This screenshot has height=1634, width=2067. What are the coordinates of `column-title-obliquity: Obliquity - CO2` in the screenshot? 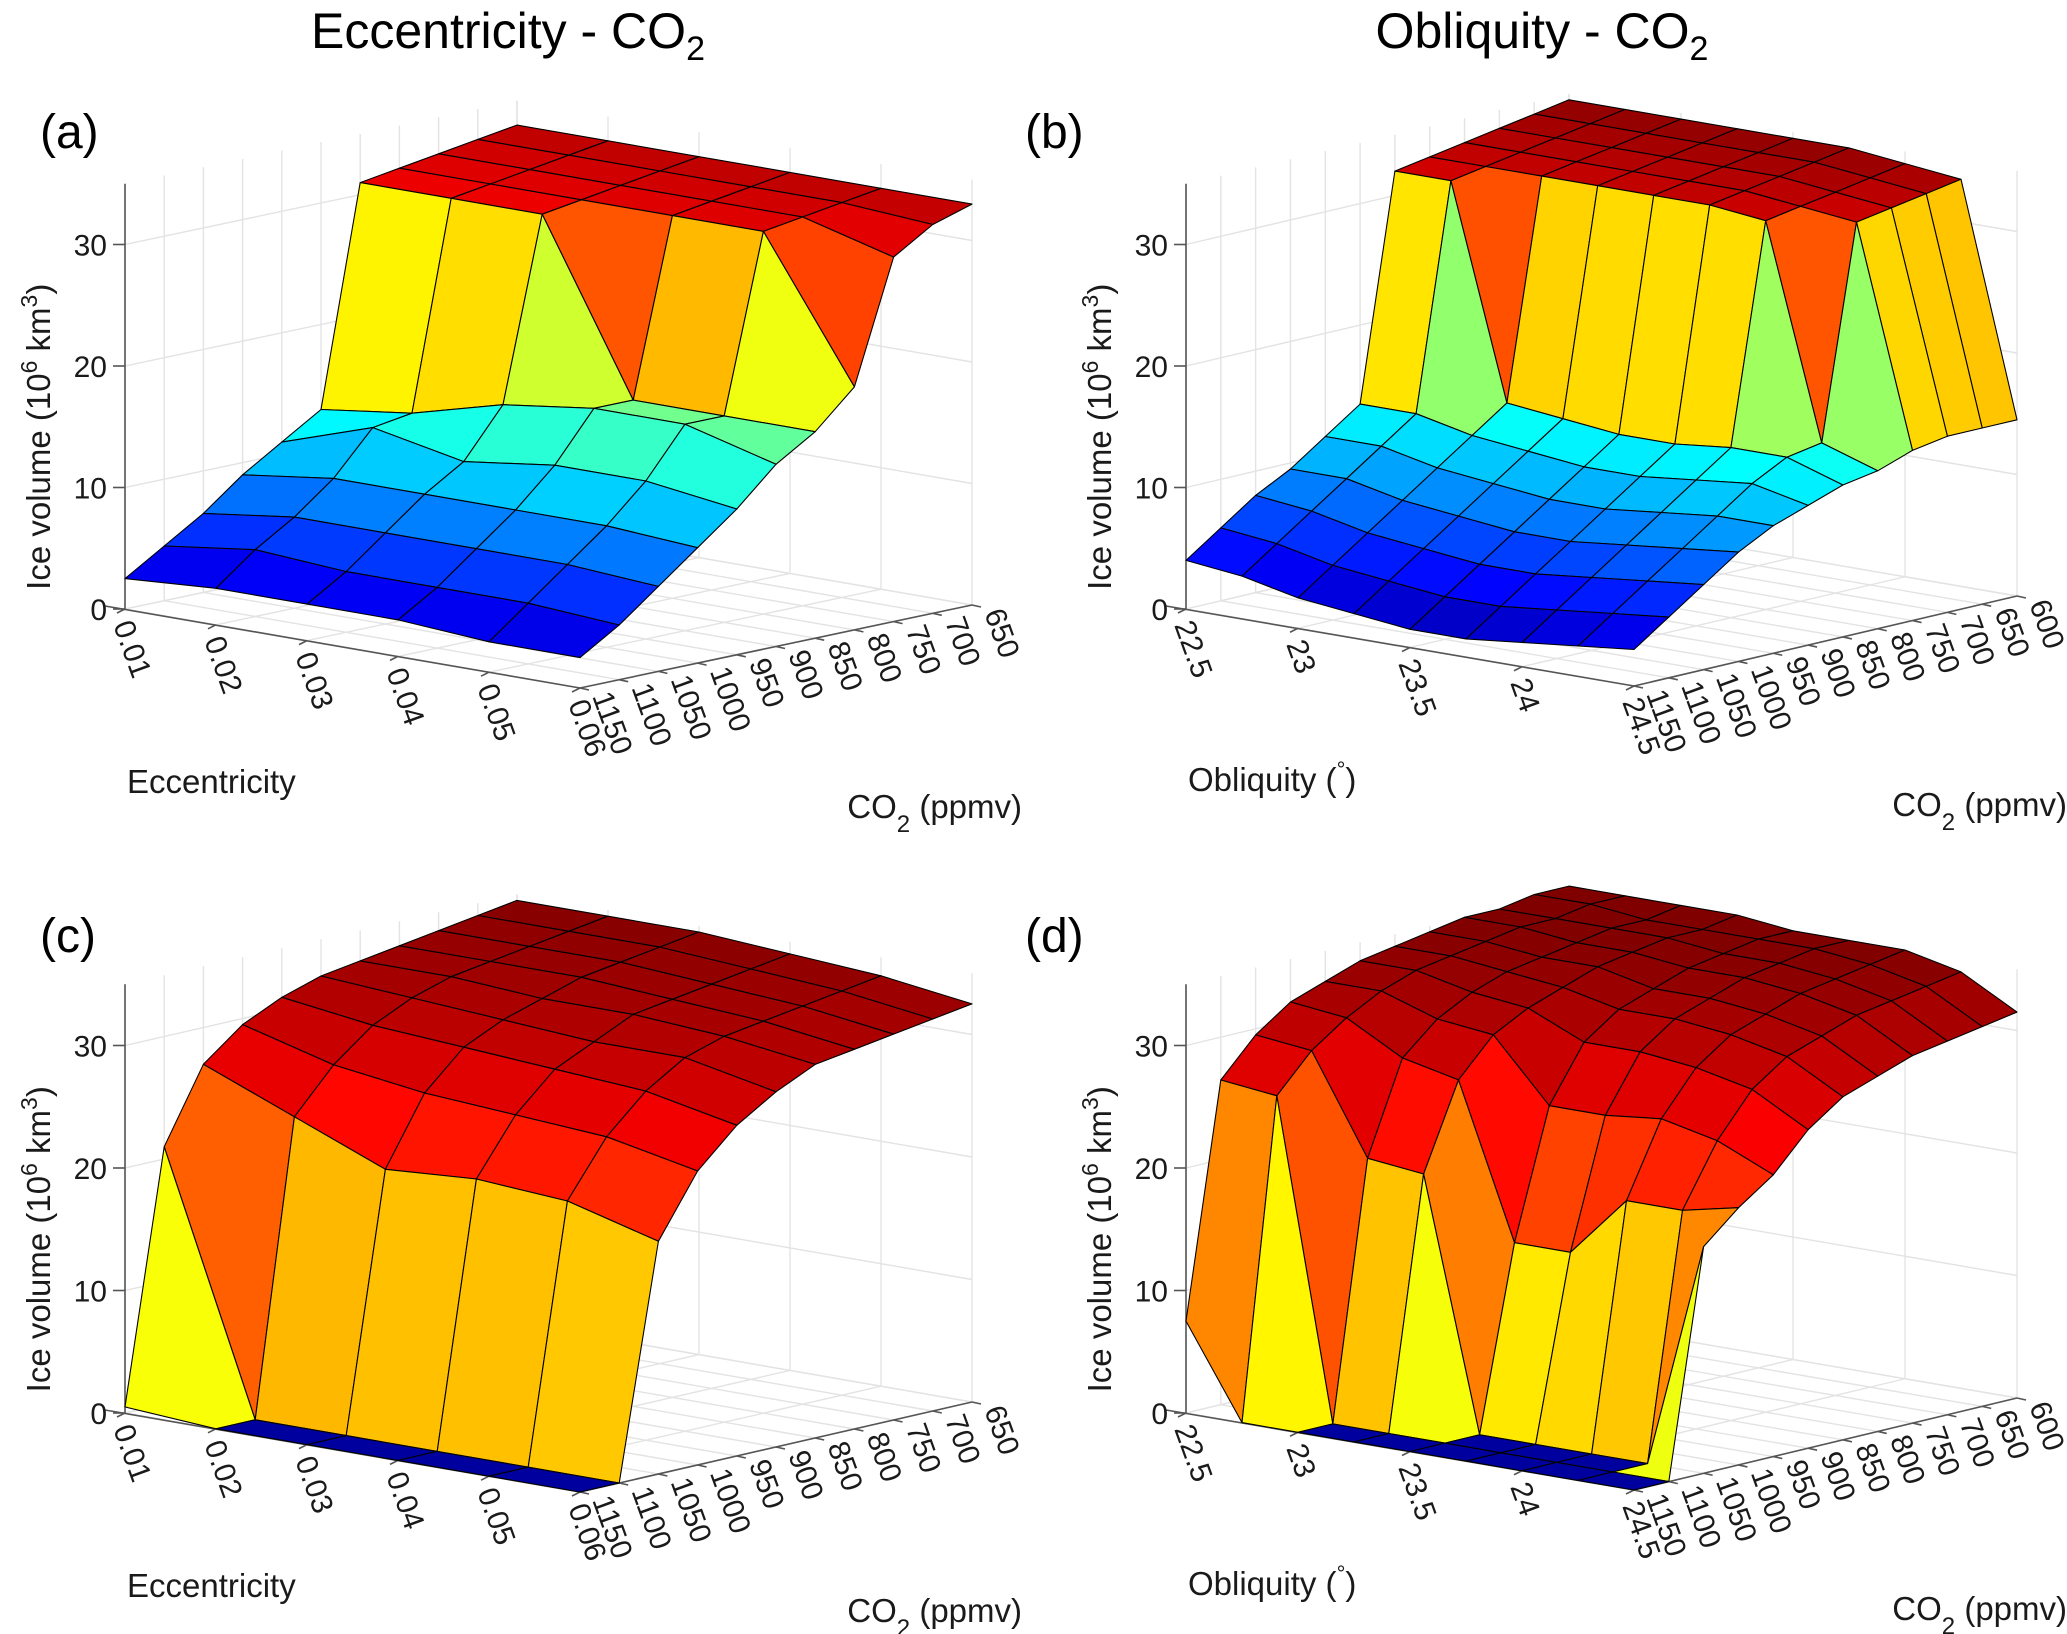 It's located at (1542, 35).